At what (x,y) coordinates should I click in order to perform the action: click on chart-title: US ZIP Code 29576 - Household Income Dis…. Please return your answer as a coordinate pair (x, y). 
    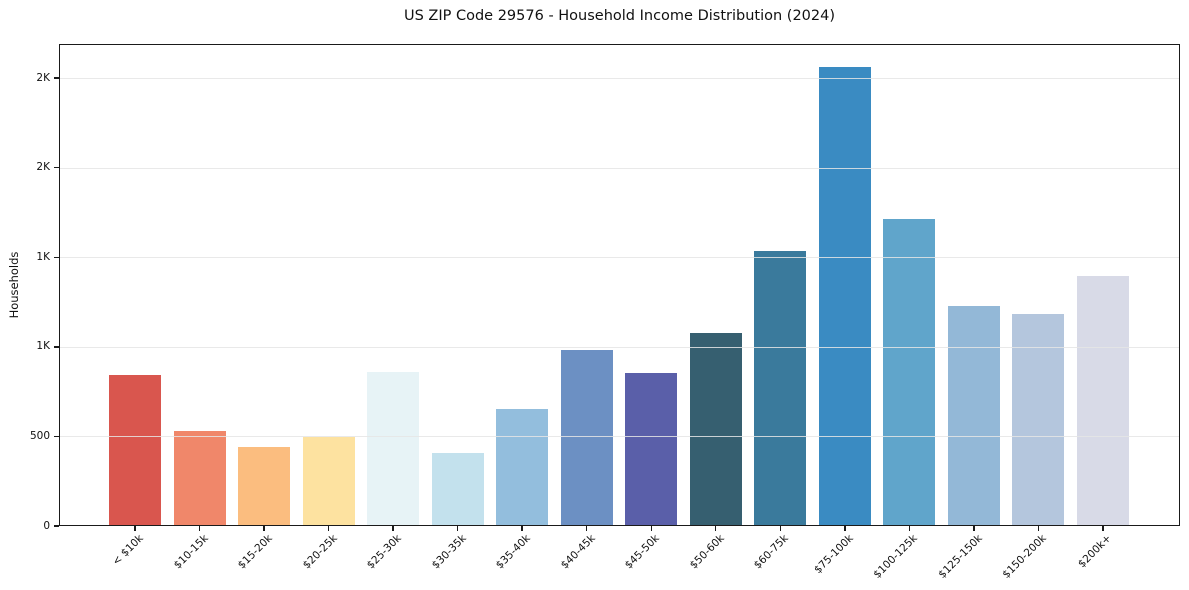
    Looking at the image, I should click on (619, 16).